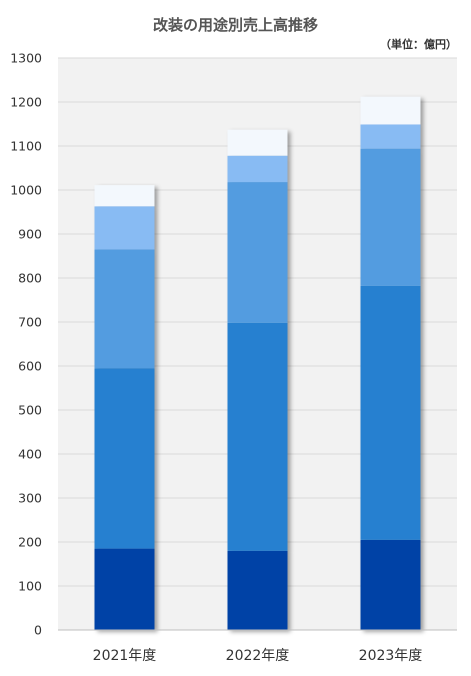 Image resolution: width=471 pixels, height=676 pixels. What do you see at coordinates (30, 542) in the screenshot?
I see `y-tick-label: 200` at bounding box center [30, 542].